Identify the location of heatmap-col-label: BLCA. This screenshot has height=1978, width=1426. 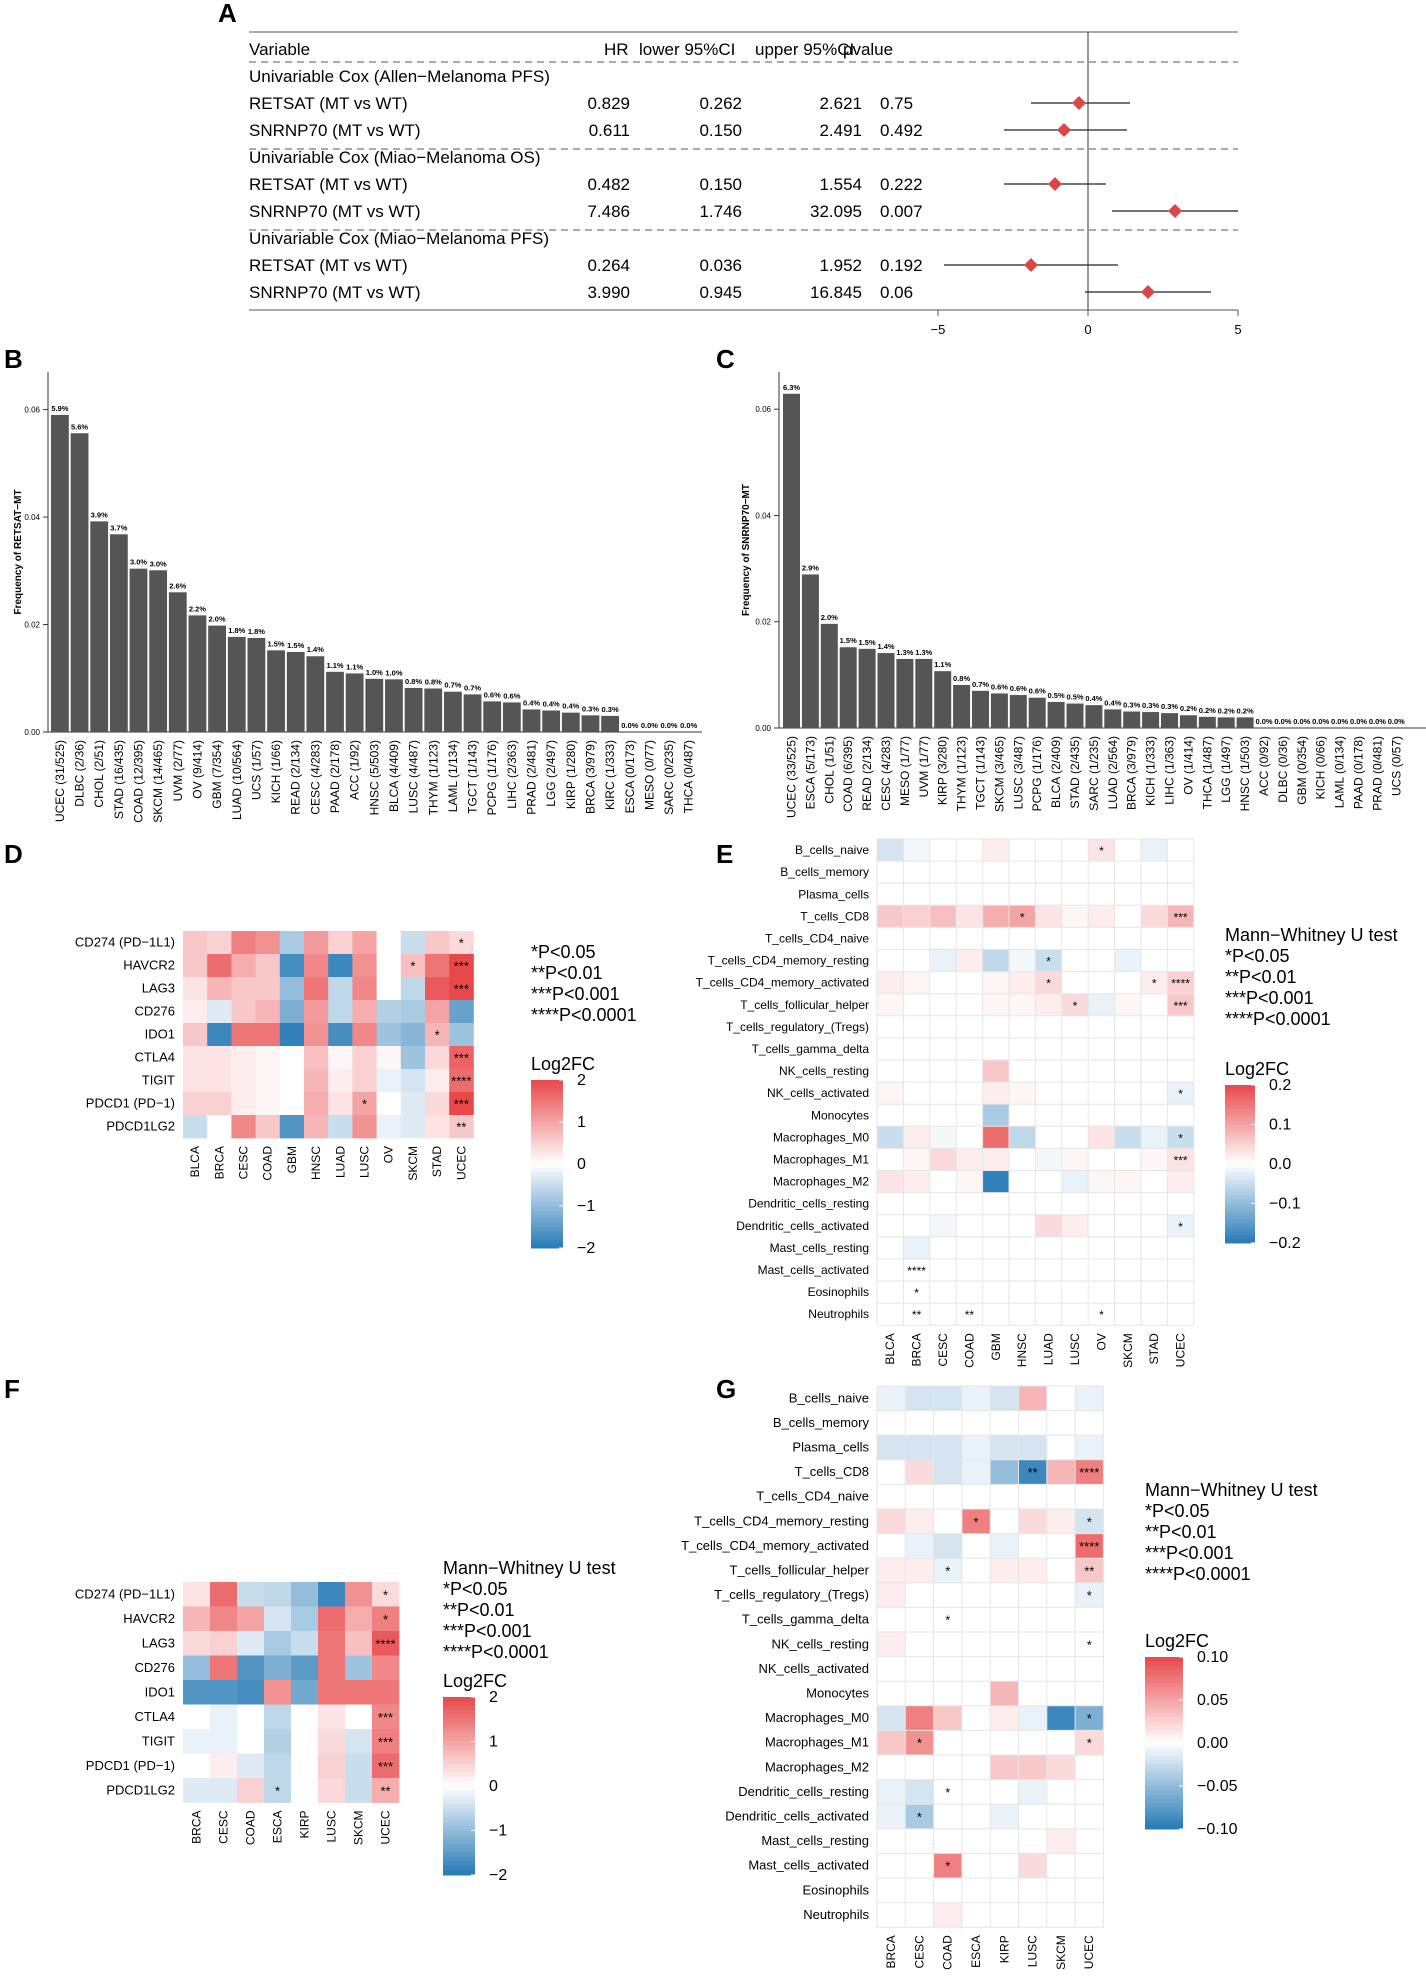
(195, 1161).